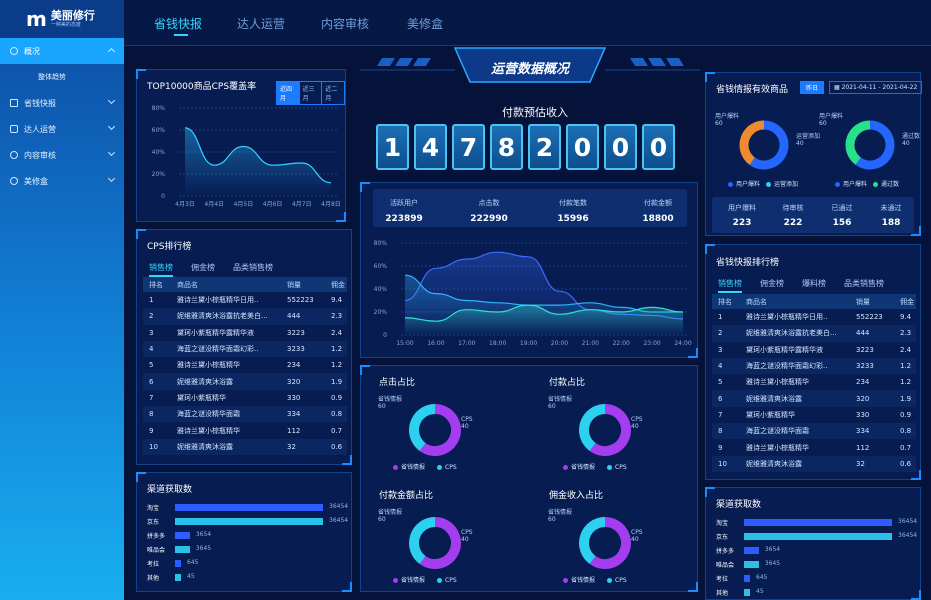 The image size is (931, 600). I want to click on range-3m: 近三月, so click(310, 93).